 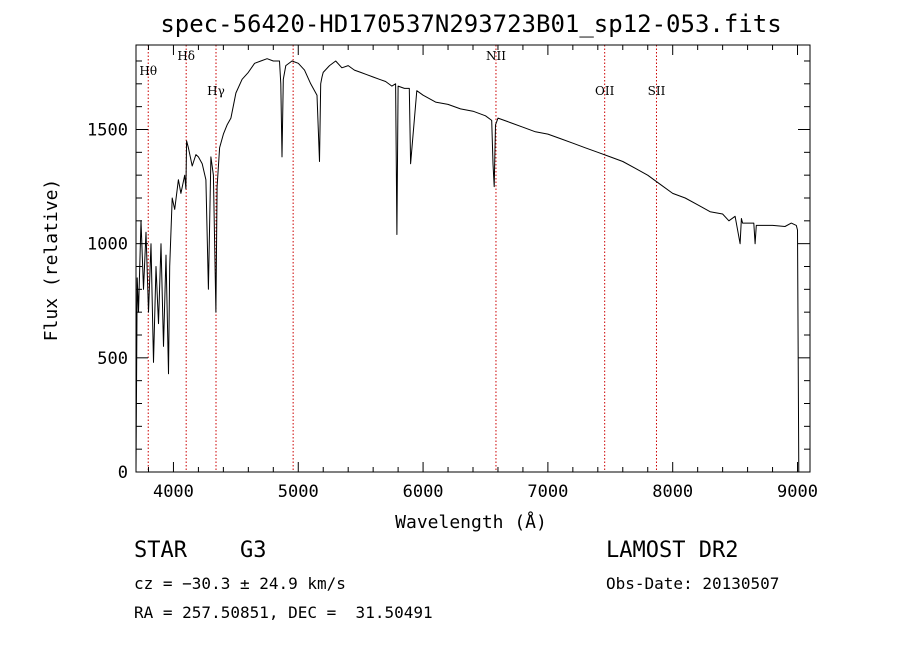 I want to click on line-marker-label: Hθ, so click(x=148, y=71).